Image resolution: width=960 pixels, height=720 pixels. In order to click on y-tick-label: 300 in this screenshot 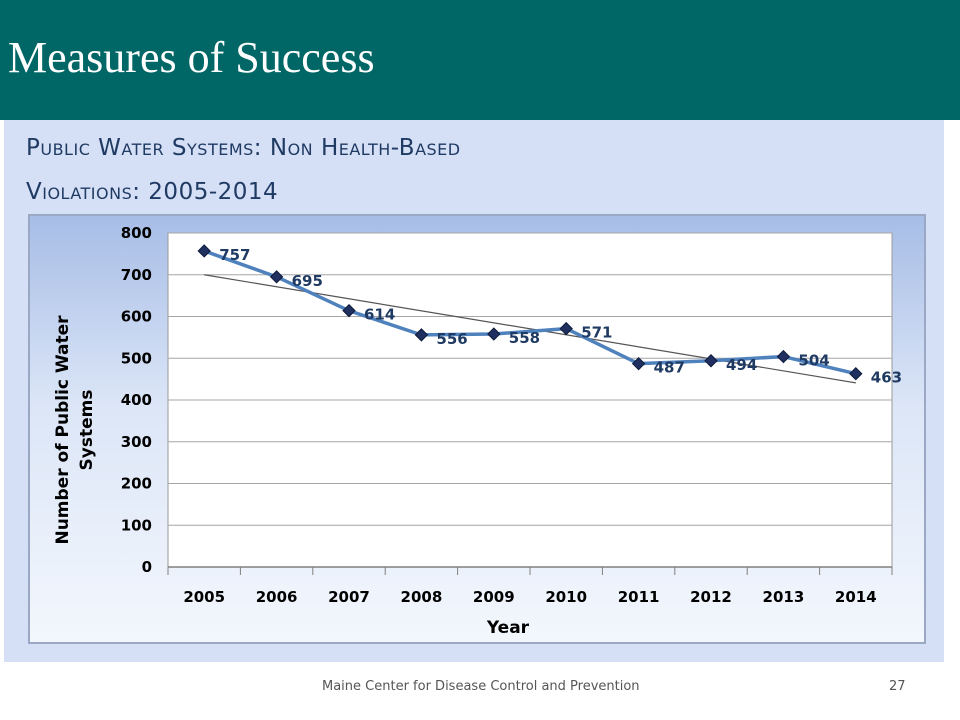, I will do `click(136, 442)`.